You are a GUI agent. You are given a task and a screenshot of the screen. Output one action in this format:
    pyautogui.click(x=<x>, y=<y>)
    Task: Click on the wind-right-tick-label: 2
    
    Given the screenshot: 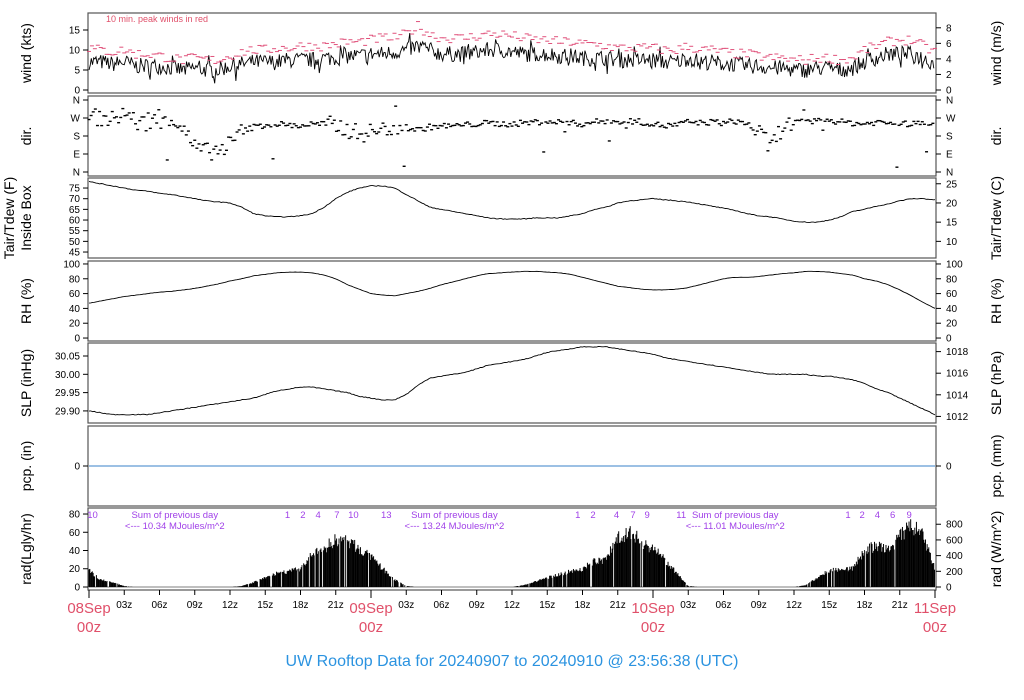 What is the action you would take?
    pyautogui.click(x=949, y=75)
    